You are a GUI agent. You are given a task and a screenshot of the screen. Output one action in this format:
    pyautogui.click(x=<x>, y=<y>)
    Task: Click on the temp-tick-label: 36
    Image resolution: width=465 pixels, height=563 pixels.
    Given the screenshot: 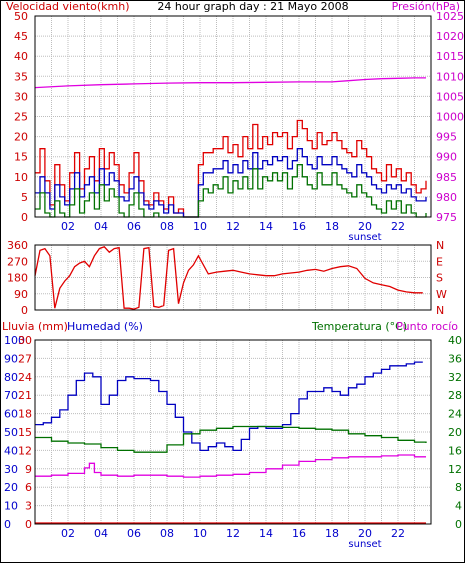 What is the action you would take?
    pyautogui.click(x=455, y=358)
    